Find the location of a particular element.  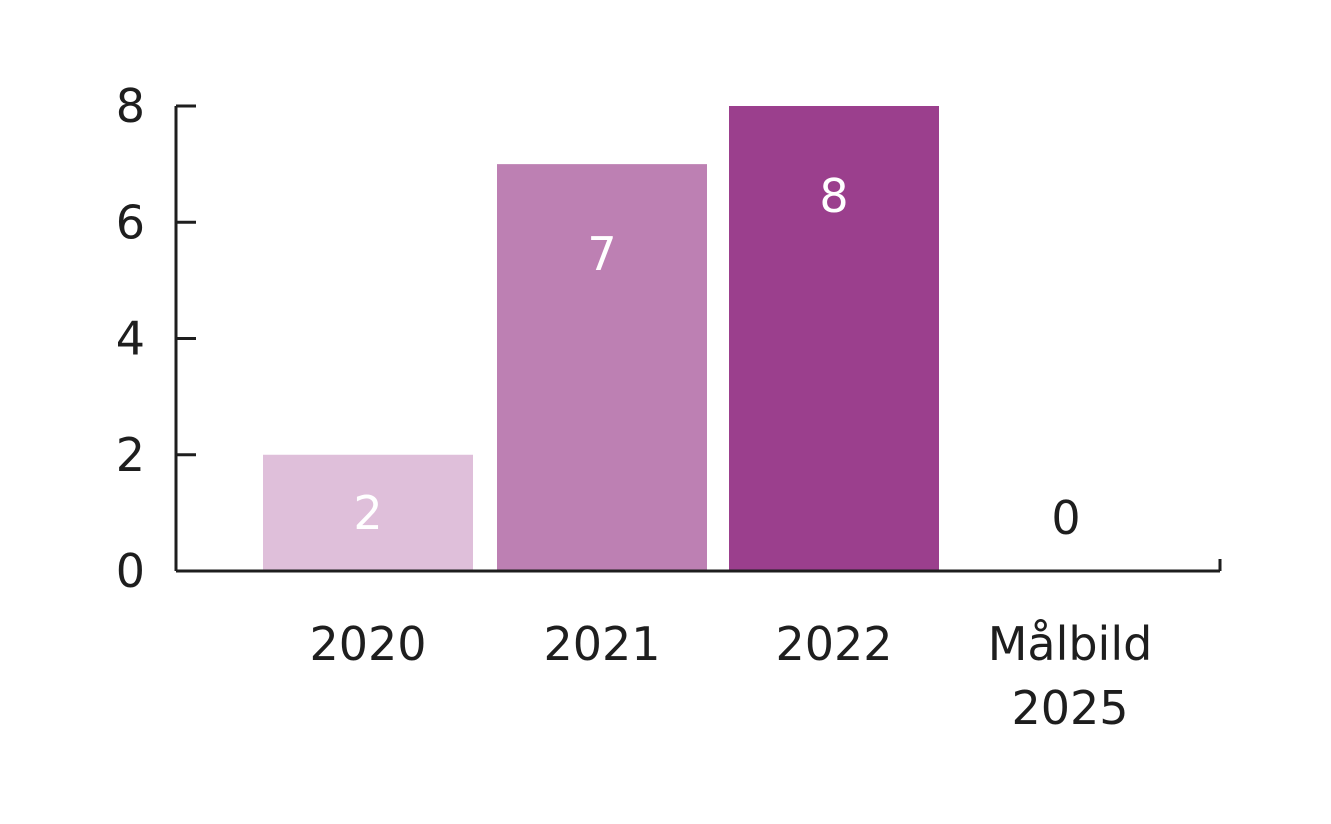

data-label-3: 0 is located at coordinates (1065, 518).